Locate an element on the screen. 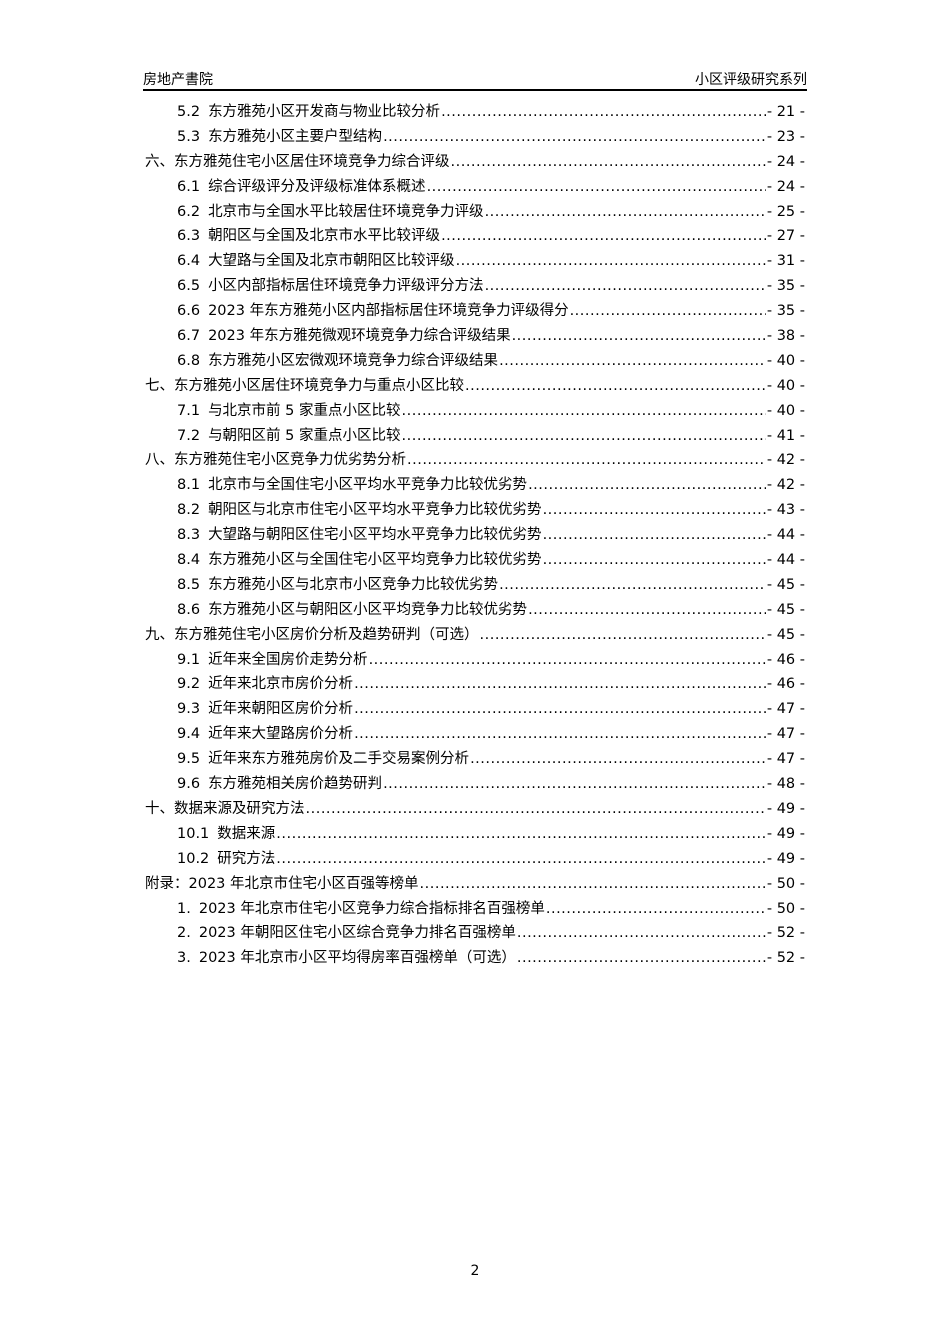 The width and height of the screenshot is (950, 1344). toc-entry-number: 7.2 is located at coordinates (189, 435).